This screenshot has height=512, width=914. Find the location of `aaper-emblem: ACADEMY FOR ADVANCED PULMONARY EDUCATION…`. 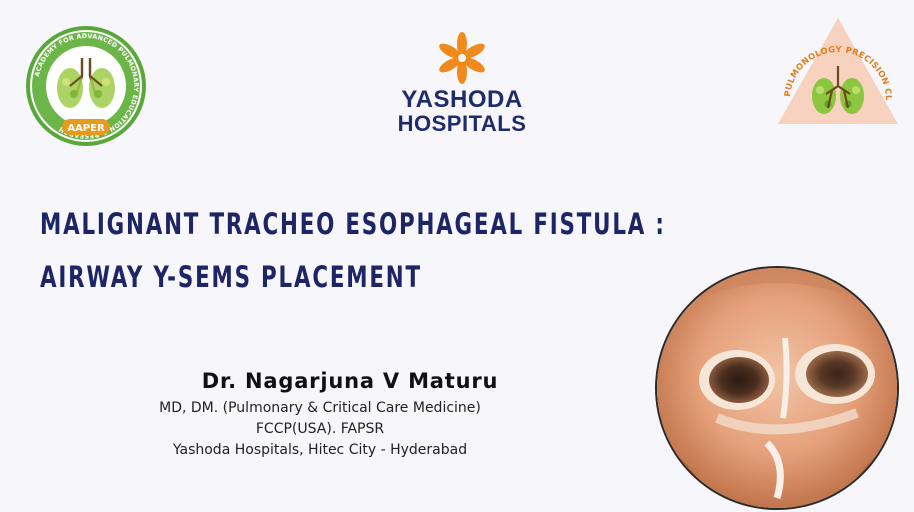

aaper-emblem: ACADEMY FOR ADVANCED PULMONARY EDUCATION… is located at coordinates (86, 86).